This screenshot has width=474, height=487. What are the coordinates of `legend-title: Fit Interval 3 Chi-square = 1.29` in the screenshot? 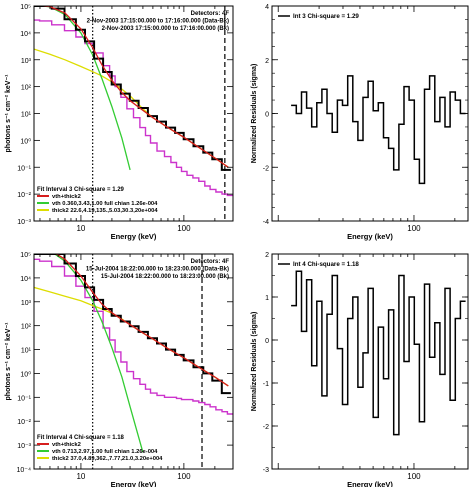 It's located at (81, 190).